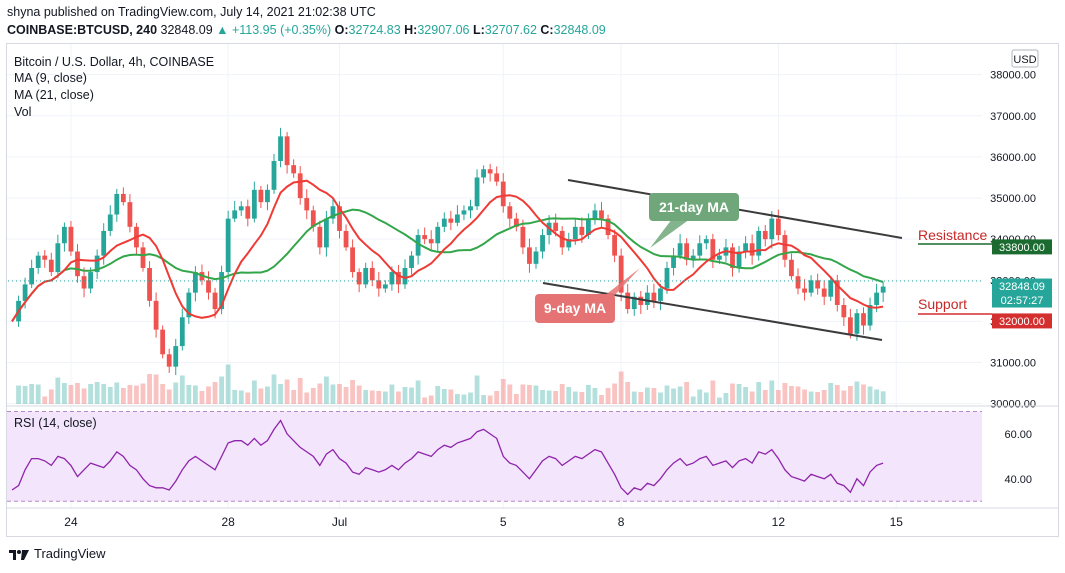 The width and height of the screenshot is (1065, 573). What do you see at coordinates (55, 423) in the screenshot?
I see `rsi-legend: RSI (14, close)` at bounding box center [55, 423].